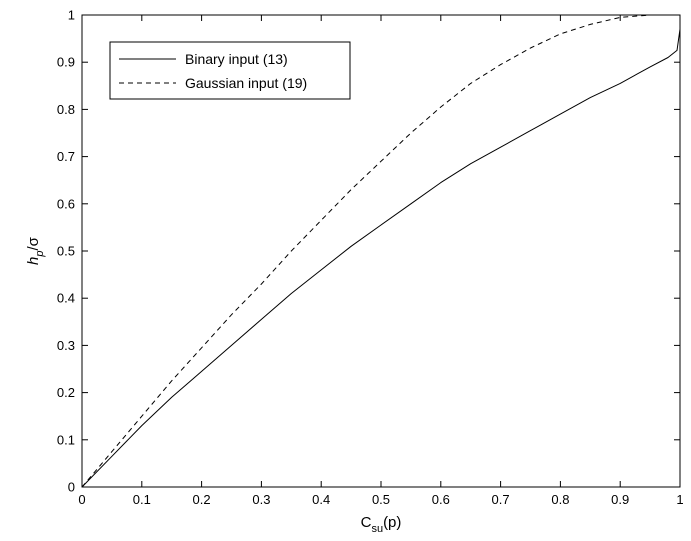 This screenshot has height=541, width=691. What do you see at coordinates (392, 522) in the screenshot?
I see `x-axis-label-suffix: (p)` at bounding box center [392, 522].